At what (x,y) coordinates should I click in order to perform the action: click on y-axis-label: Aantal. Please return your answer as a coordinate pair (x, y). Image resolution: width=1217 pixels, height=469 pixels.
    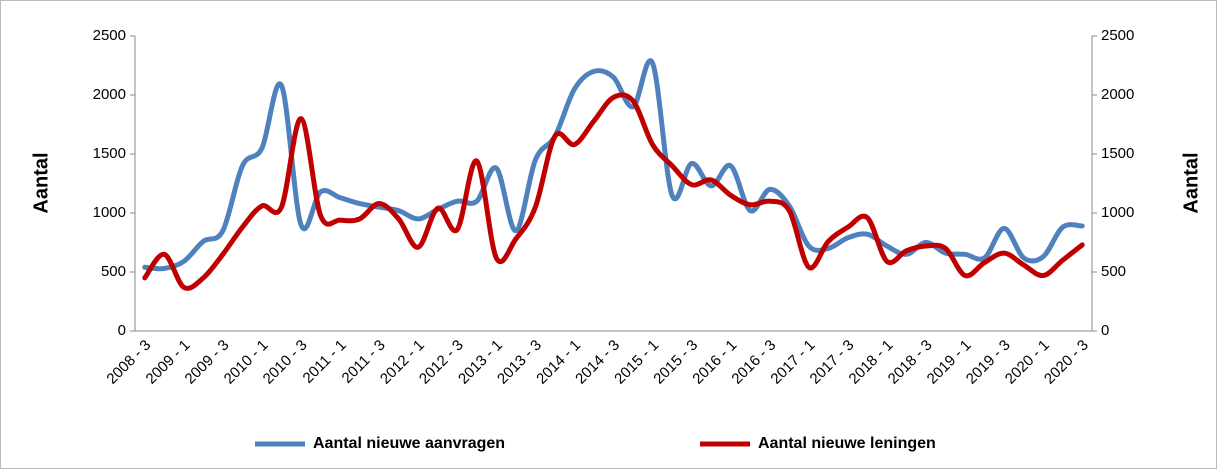
    Looking at the image, I should click on (41, 182).